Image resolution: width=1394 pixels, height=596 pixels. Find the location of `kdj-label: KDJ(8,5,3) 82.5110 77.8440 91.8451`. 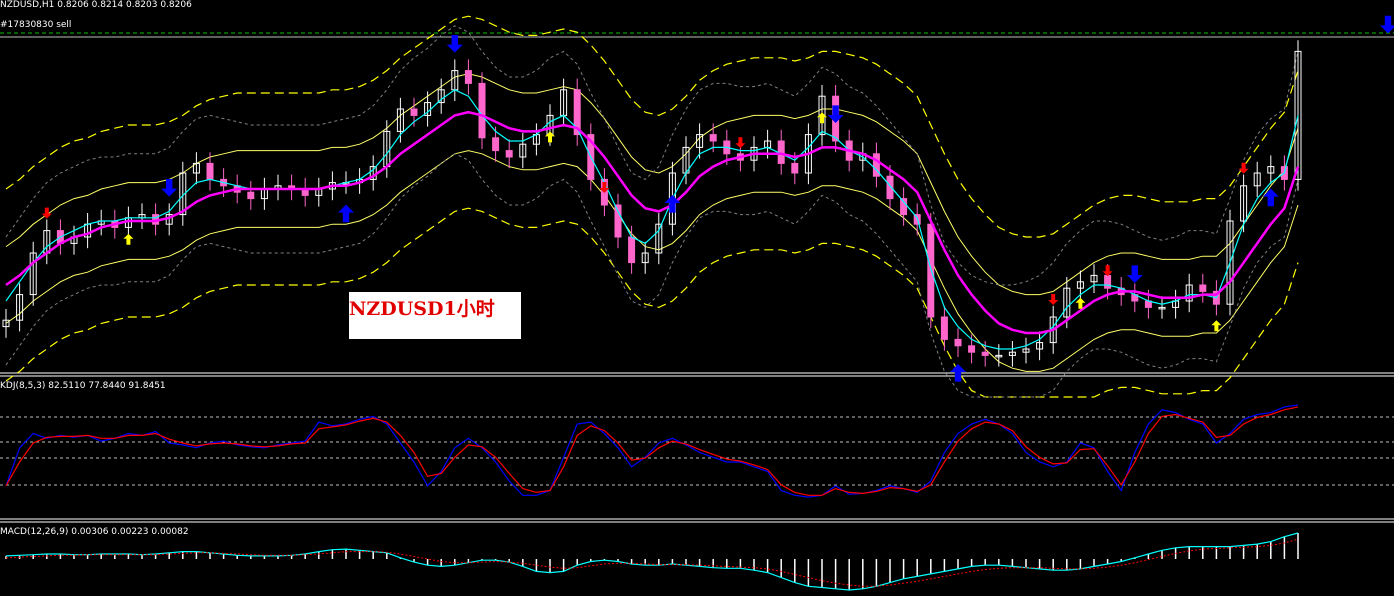

kdj-label: KDJ(8,5,3) 82.5110 77.8440 91.8451 is located at coordinates (83, 386).